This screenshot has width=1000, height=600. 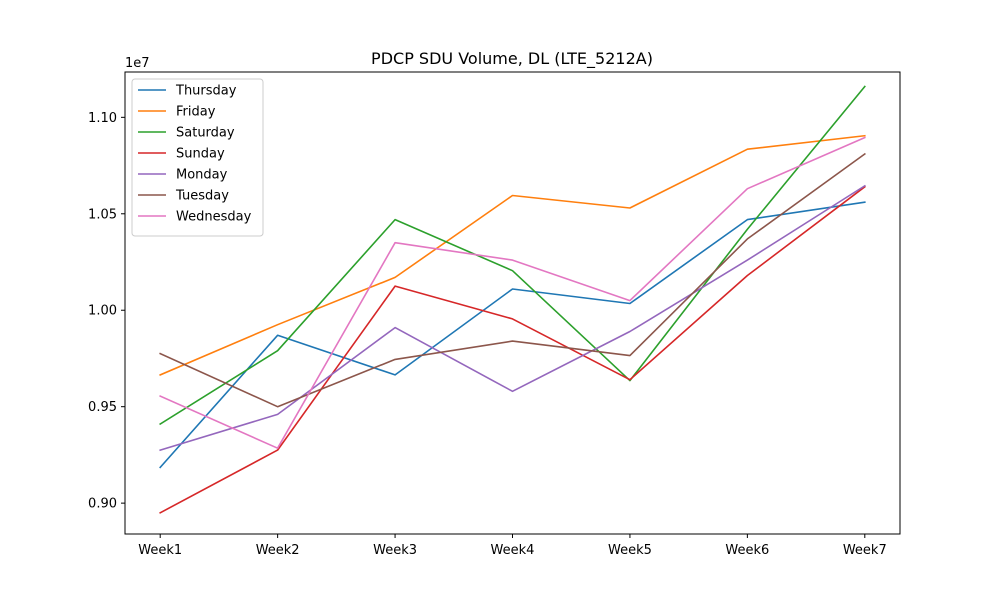 I want to click on x-tick-label: Week5, so click(x=630, y=550).